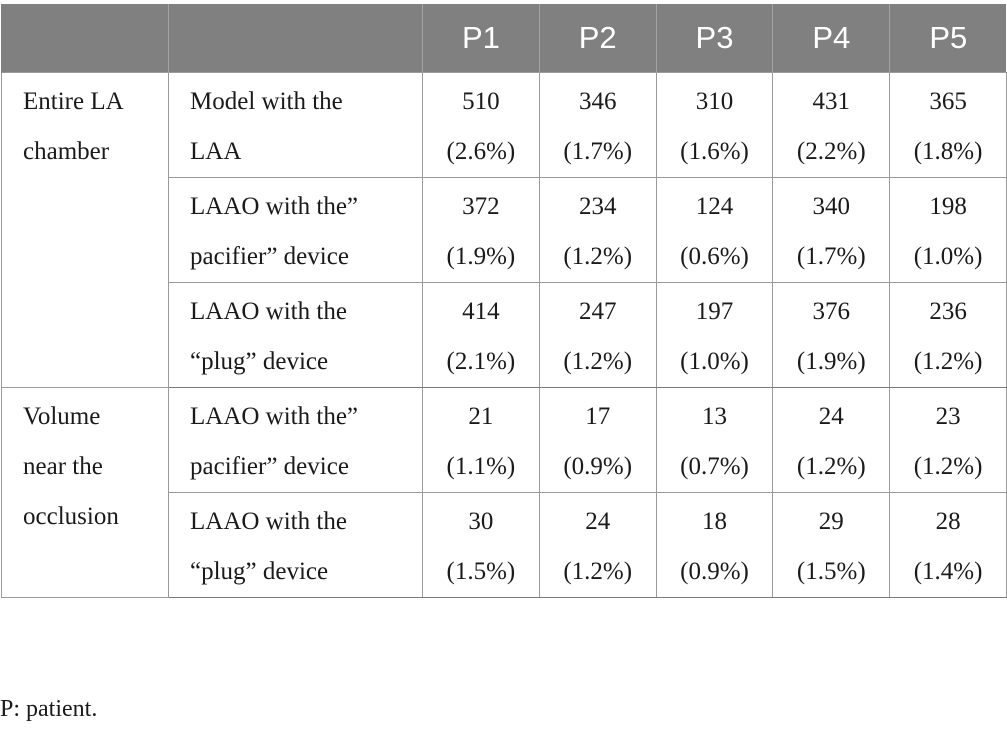 The image size is (1007, 732). What do you see at coordinates (597, 335) in the screenshot?
I see `value-cell: 247 (1.2%)` at bounding box center [597, 335].